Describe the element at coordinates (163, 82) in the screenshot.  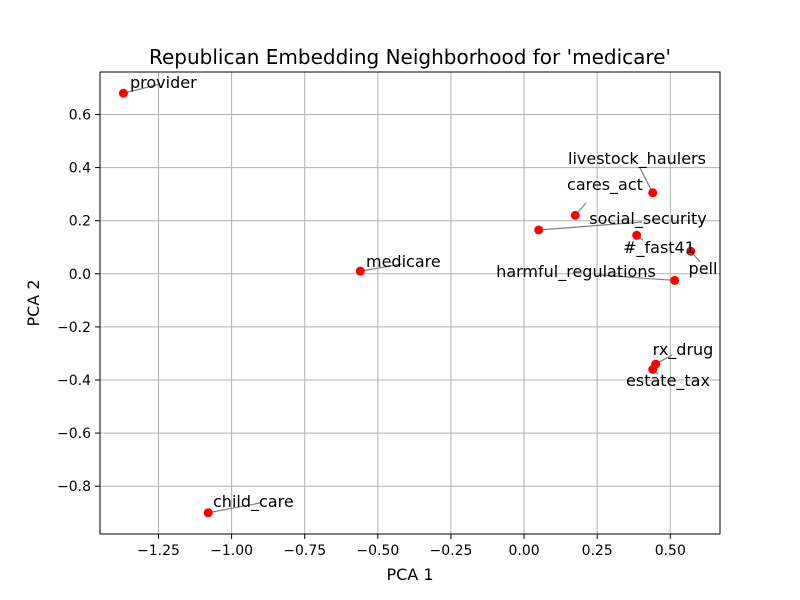
I see `point-label: provider` at that location.